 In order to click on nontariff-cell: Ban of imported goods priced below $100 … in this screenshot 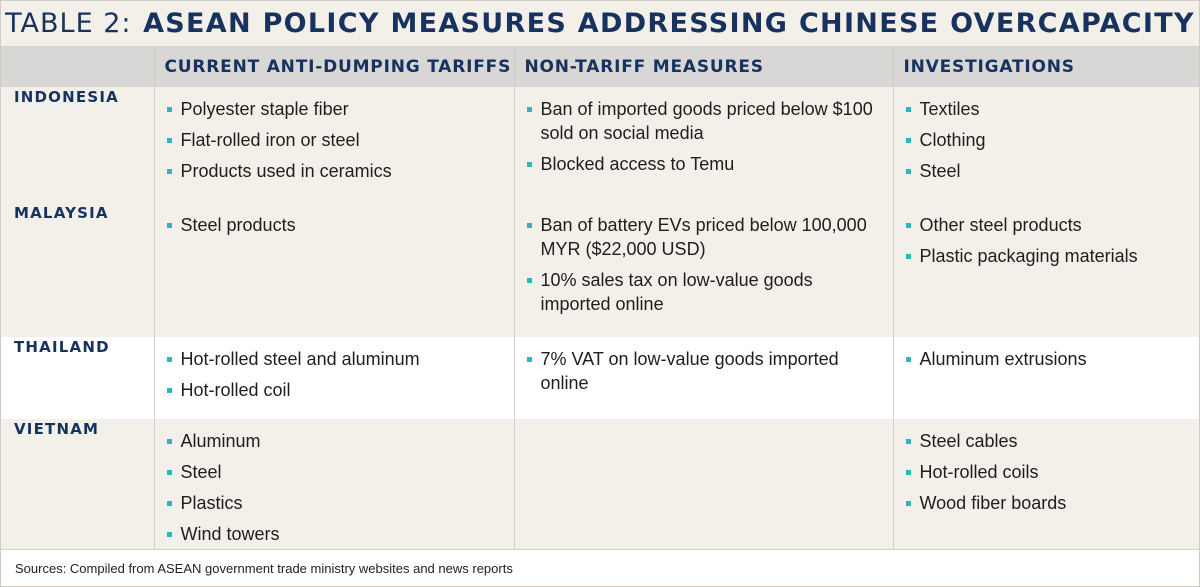, I will do `click(703, 145)`.